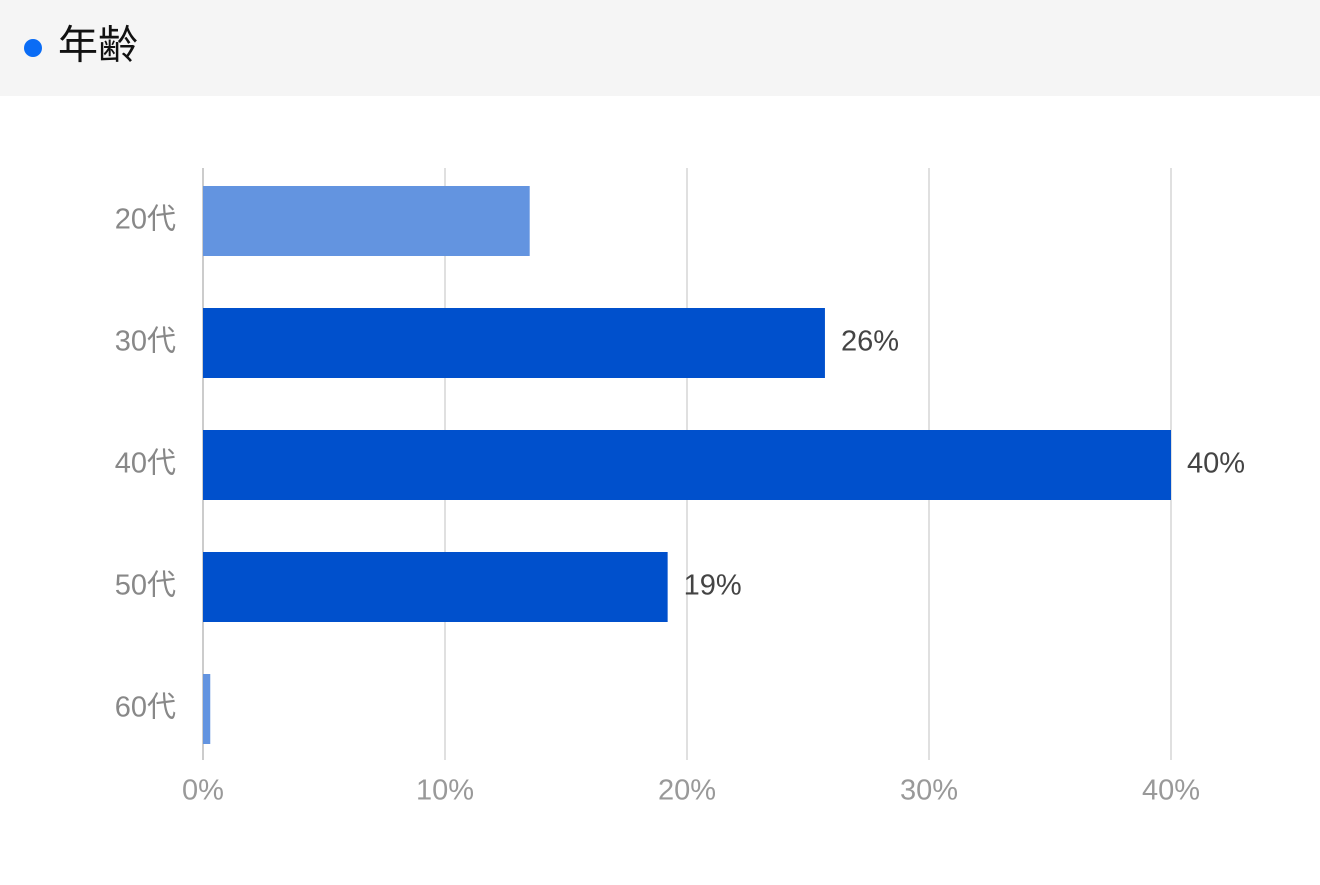  What do you see at coordinates (445, 791) in the screenshot?
I see `x-tick-label: 10%` at bounding box center [445, 791].